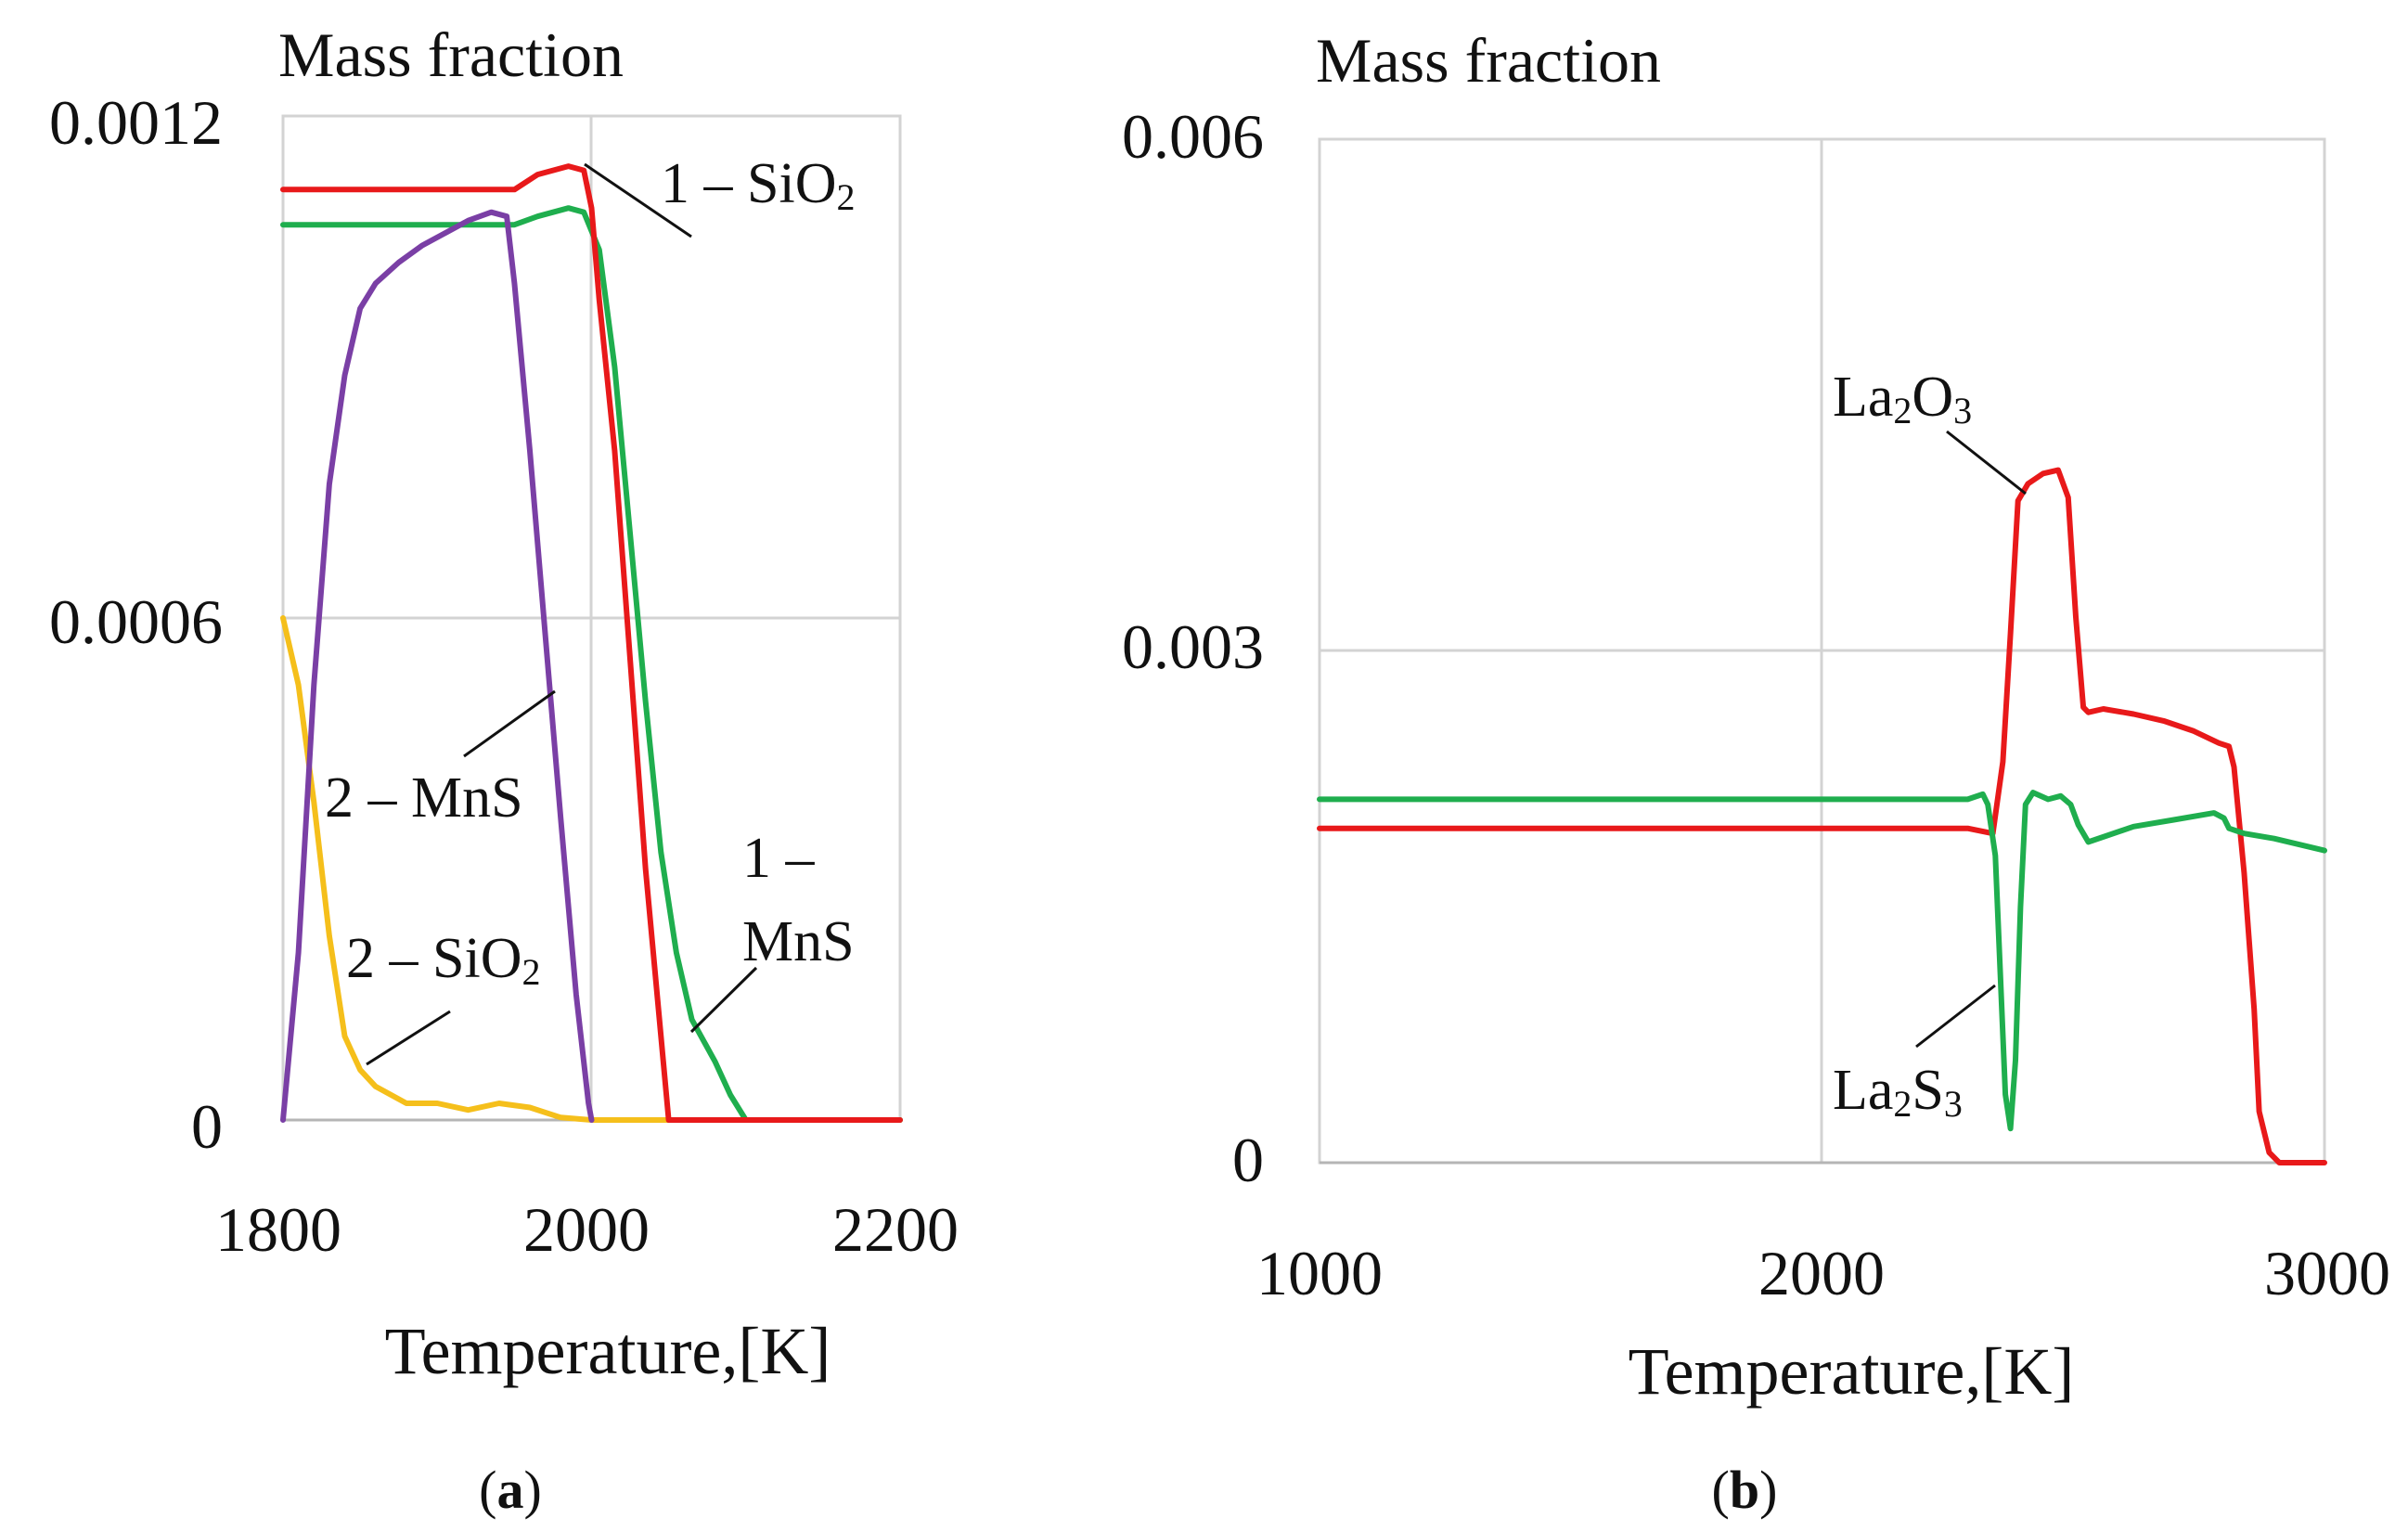 The height and width of the screenshot is (1532, 2408). Describe the element at coordinates (434, 958) in the screenshot. I see `chart-a-annotation-text: 2 – SiO` at that location.